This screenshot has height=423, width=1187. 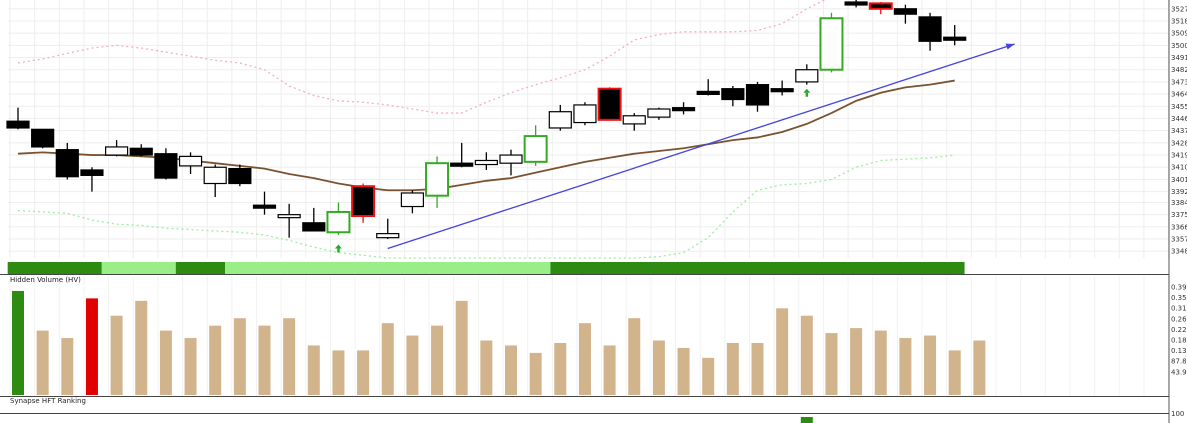 I want to click on price-tick-label: 3428, so click(x=1179, y=143).